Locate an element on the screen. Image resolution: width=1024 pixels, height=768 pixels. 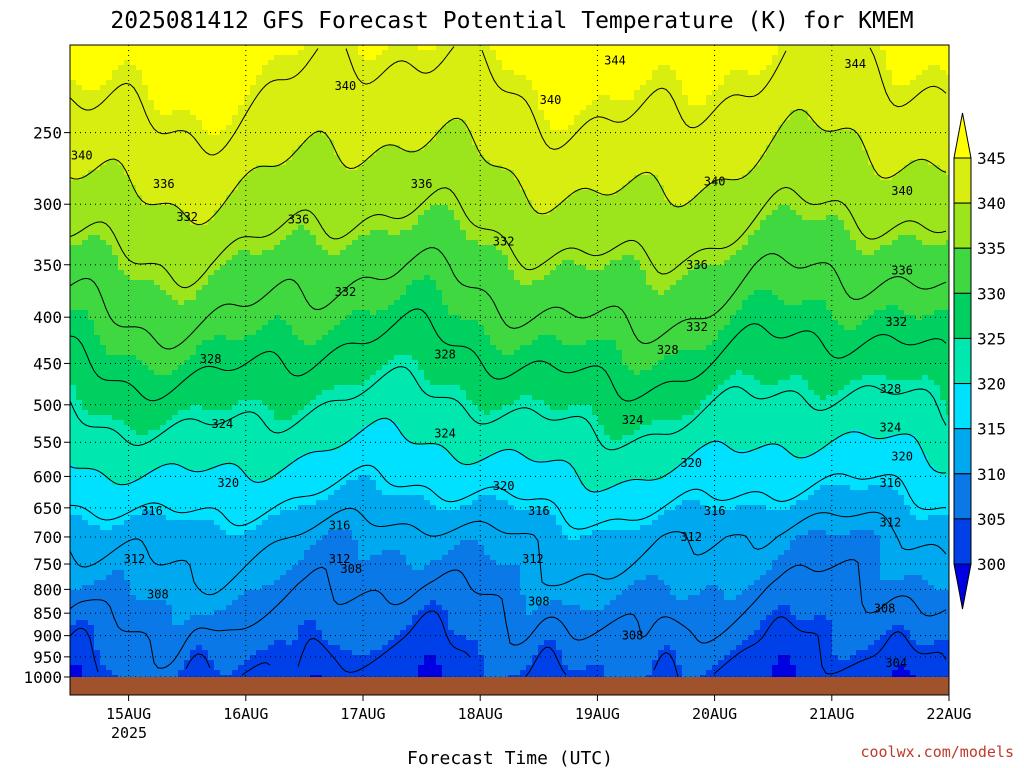
x-tick-label: 17AUG is located at coordinates (362, 714).